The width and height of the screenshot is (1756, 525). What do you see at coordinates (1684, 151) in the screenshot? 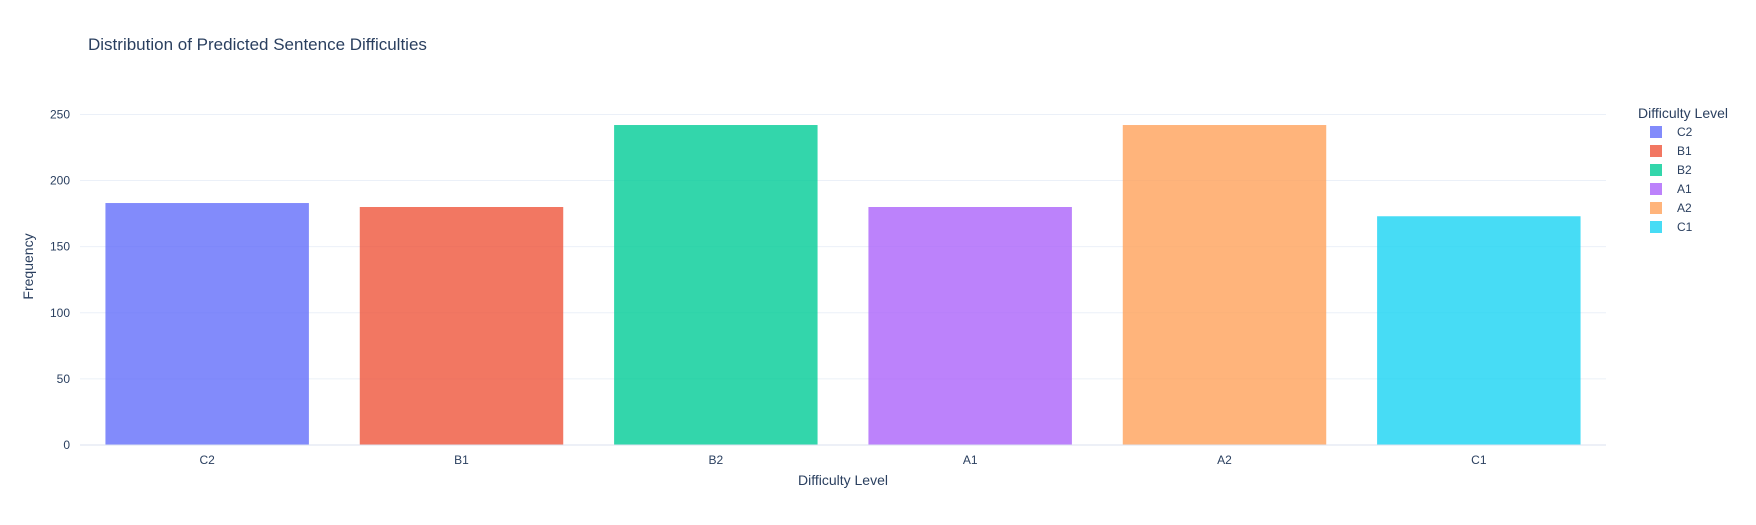
I see `legend-label-b1: B1` at bounding box center [1684, 151].